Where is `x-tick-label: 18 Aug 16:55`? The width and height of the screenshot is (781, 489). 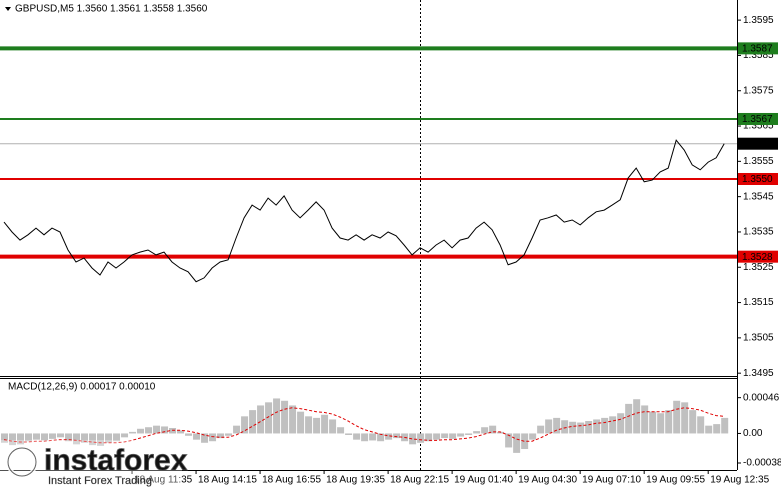 x-tick-label: 18 Aug 16:55 is located at coordinates (291, 480).